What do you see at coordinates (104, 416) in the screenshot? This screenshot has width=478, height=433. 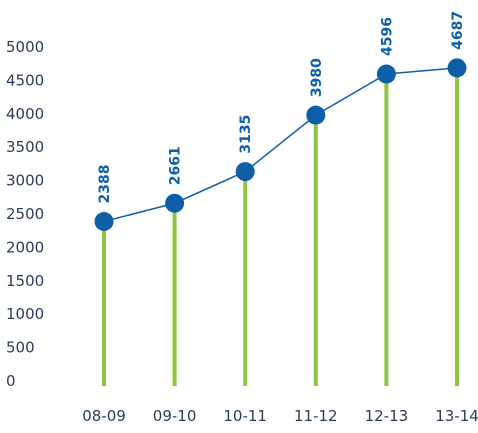 I see `x-tick-label: 08-09` at bounding box center [104, 416].